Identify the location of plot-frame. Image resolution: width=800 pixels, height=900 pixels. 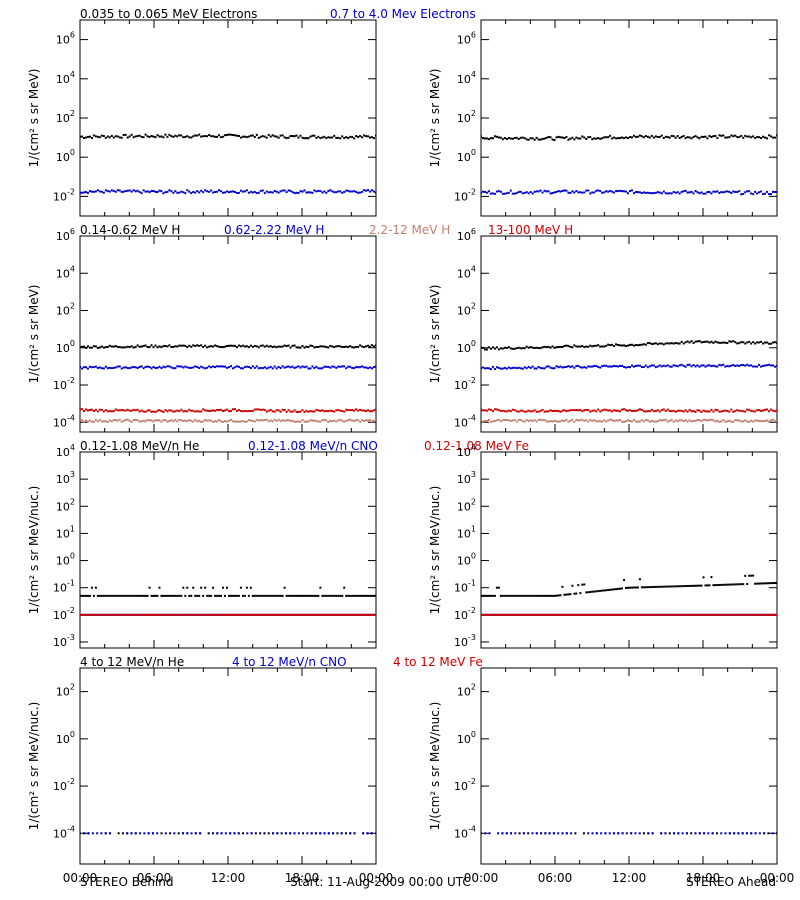
(629, 334).